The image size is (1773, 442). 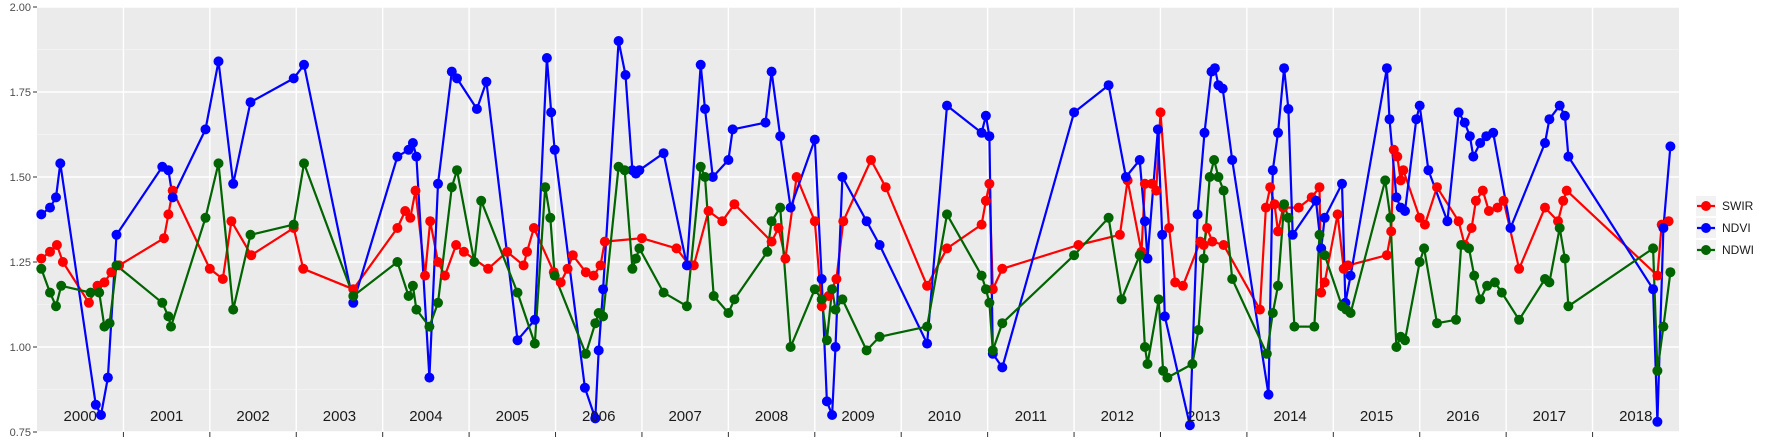 I want to click on legend-label-ndwi: NDWI, so click(x=1738, y=250).